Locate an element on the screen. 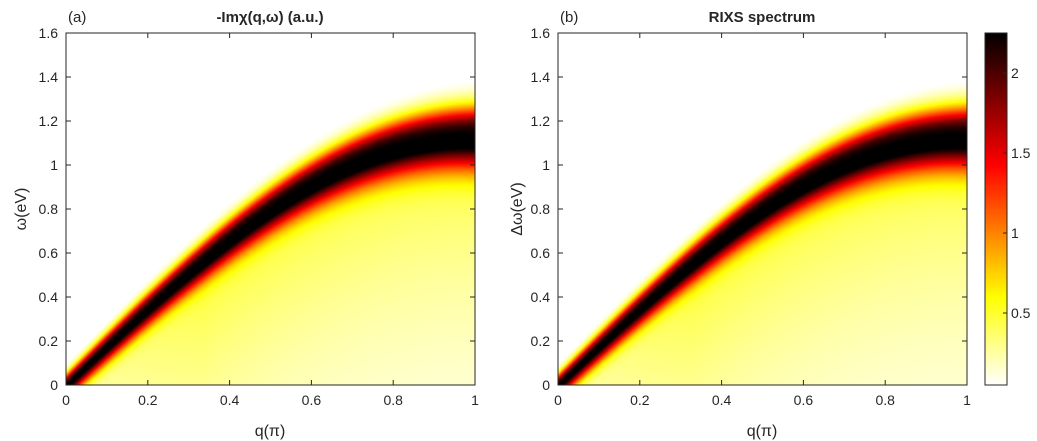 This screenshot has width=1037, height=441. colorbar-frame is located at coordinates (996, 209).